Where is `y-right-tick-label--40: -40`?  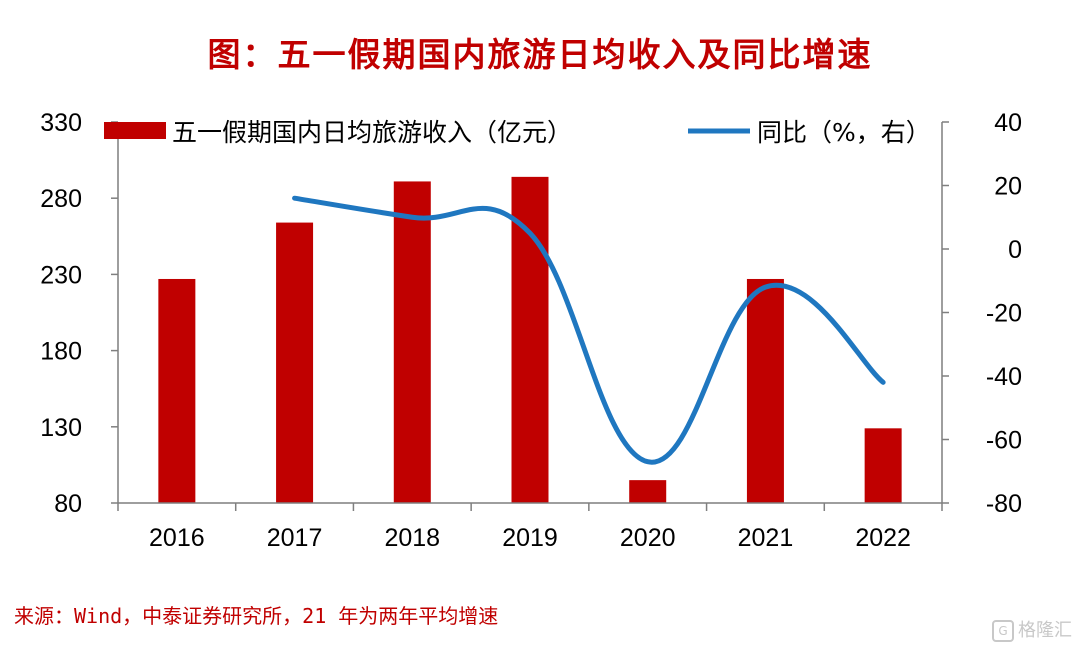 y-right-tick-label--40: -40 is located at coordinates (1004, 377).